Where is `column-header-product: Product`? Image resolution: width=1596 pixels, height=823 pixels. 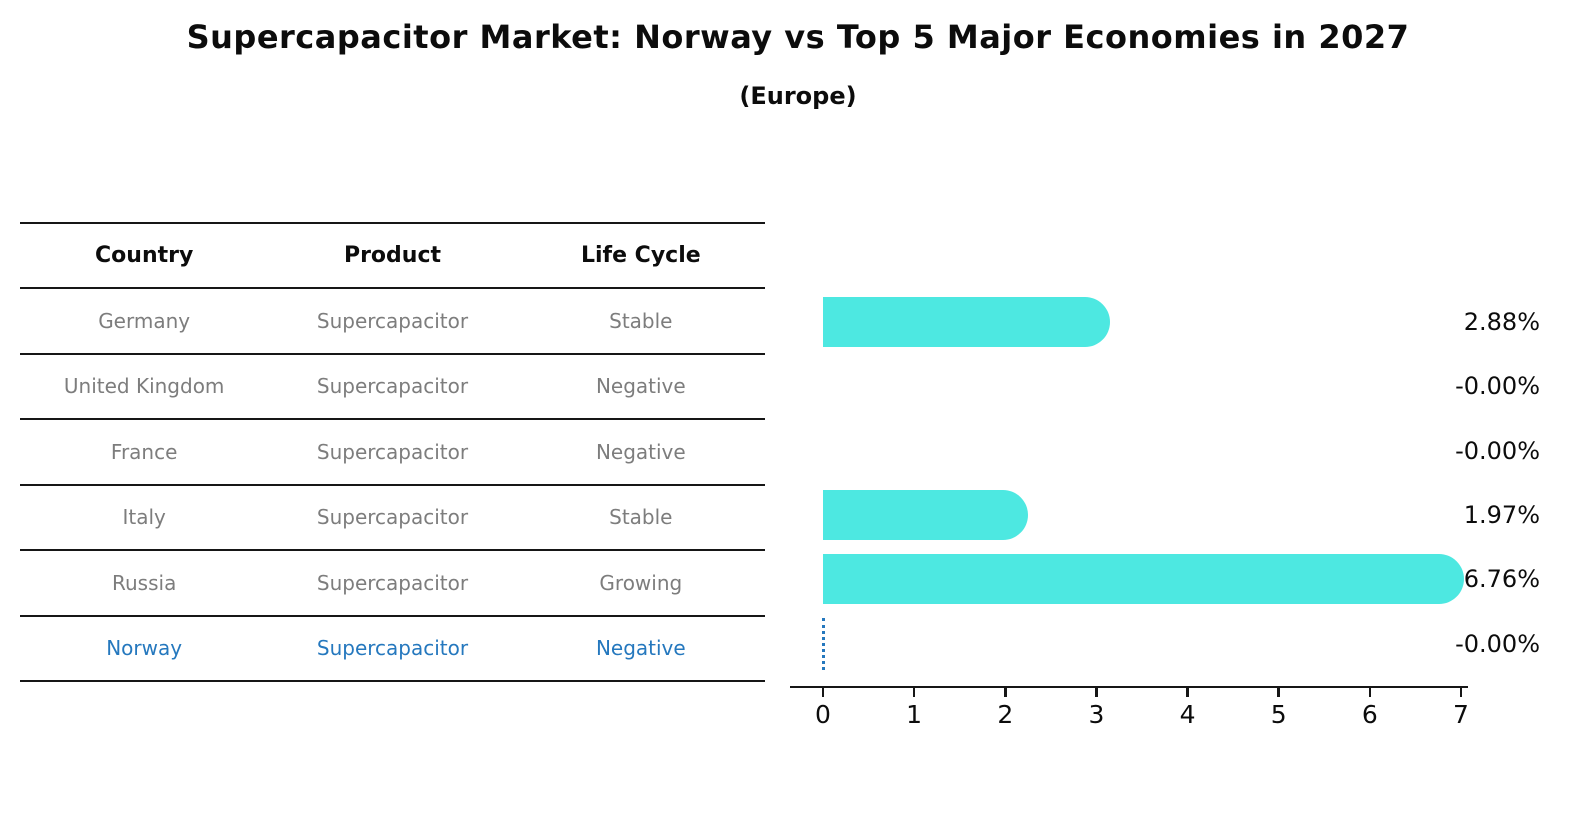
column-header-product: Product is located at coordinates (392, 255).